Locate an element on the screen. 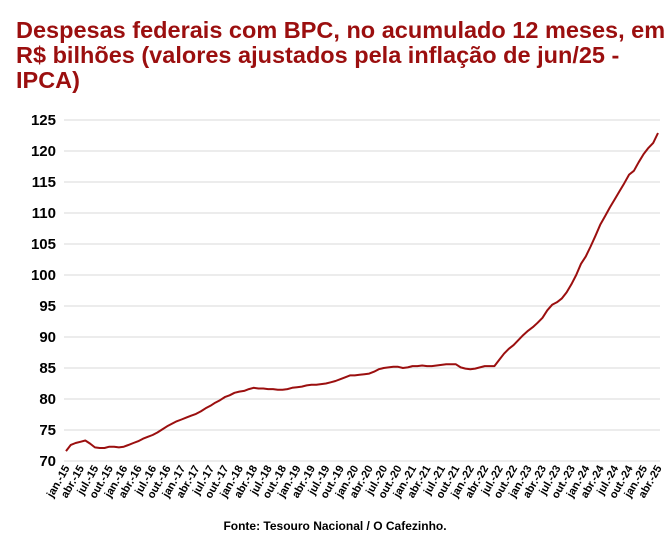 This screenshot has height=543, width=670. y-tick-label: 70 is located at coordinates (47, 461).